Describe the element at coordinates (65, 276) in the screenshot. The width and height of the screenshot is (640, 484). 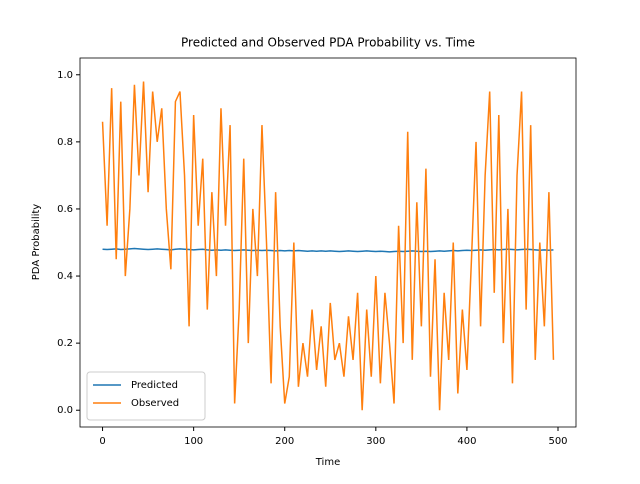
I see `y-tick-label: 0.4` at that location.